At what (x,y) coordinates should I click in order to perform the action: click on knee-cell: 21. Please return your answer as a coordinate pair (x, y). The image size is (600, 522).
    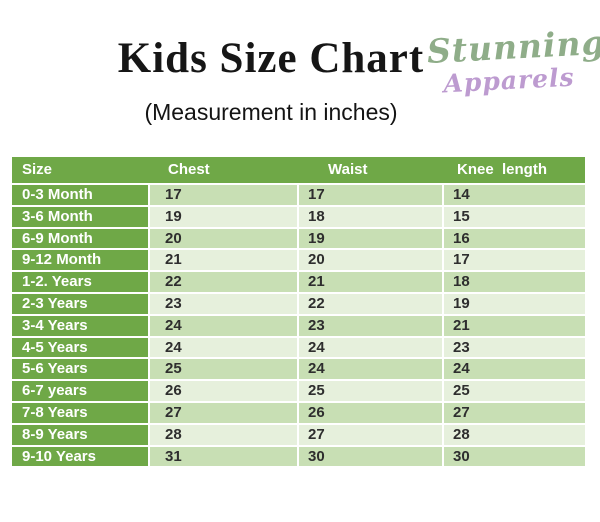
    Looking at the image, I should click on (514, 325).